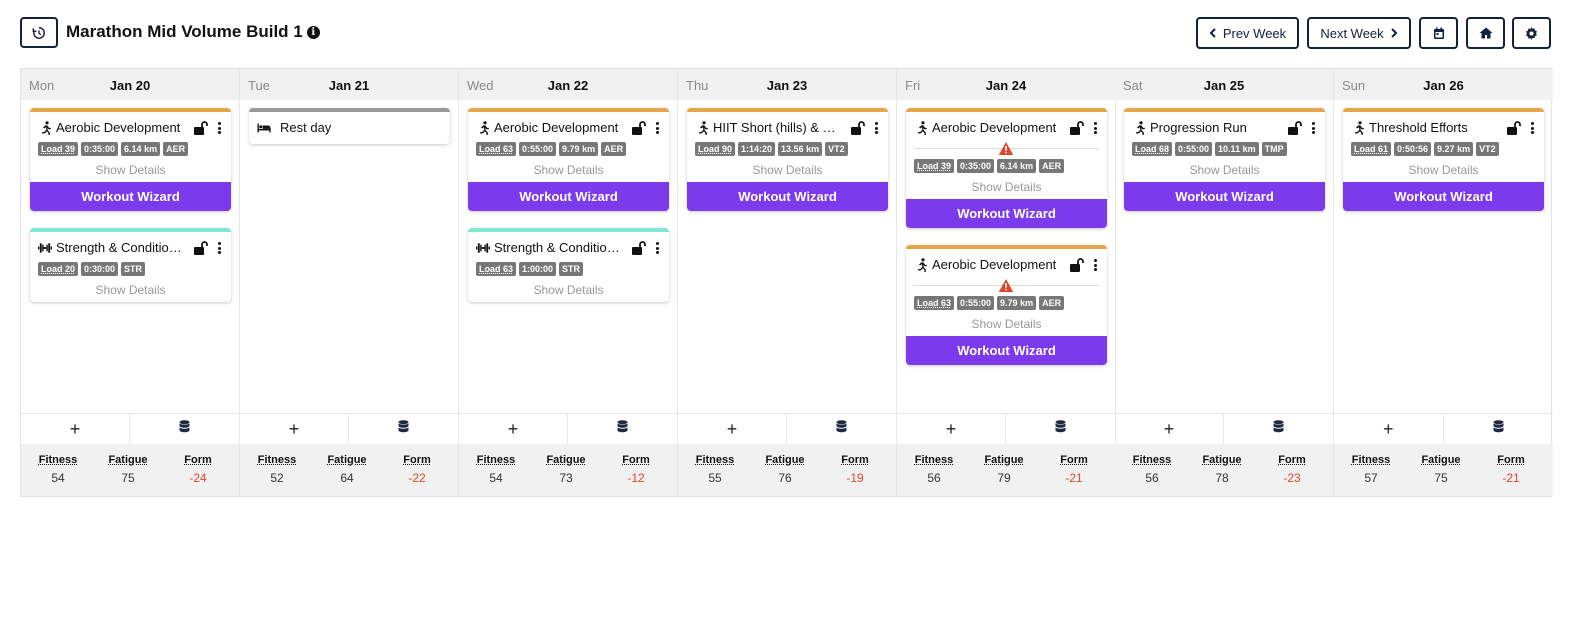 This screenshot has width=1579, height=625. I want to click on workout-title: Threshold Efforts, so click(1418, 127).